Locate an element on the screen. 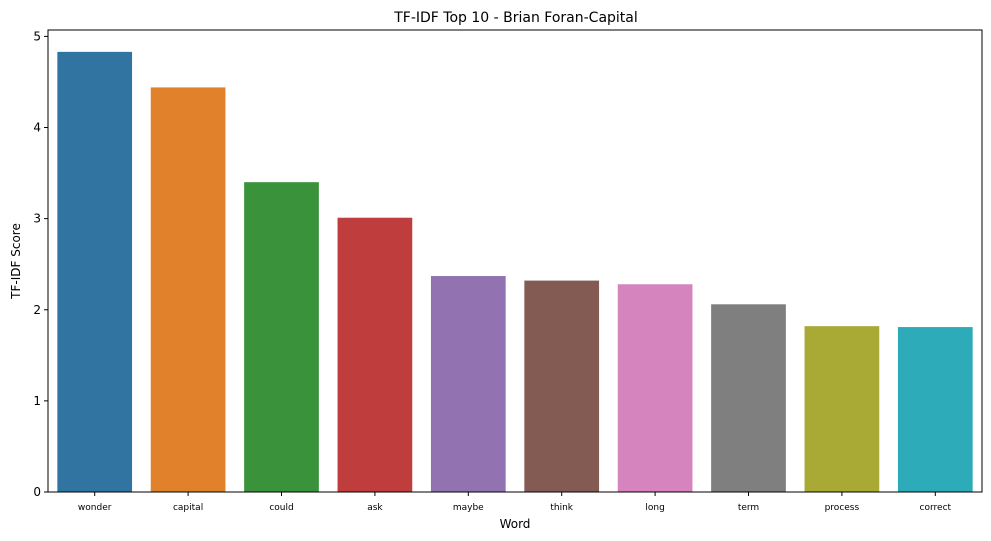 The width and height of the screenshot is (991, 541). x-tick-label-wonder: wonder is located at coordinates (95, 508).